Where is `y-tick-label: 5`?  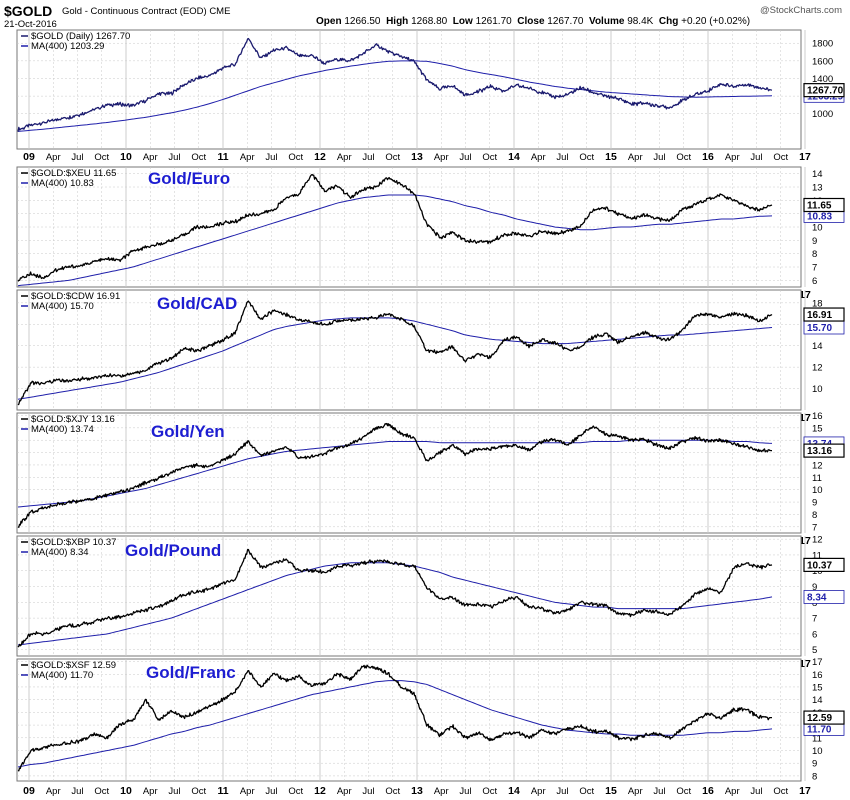
y-tick-label: 5 is located at coordinates (814, 650).